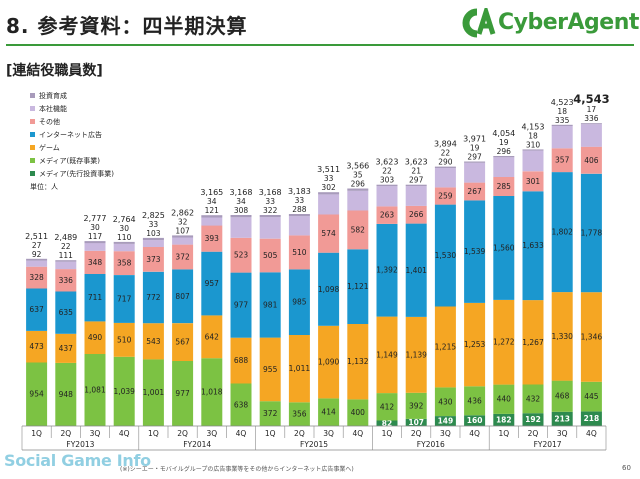 The image size is (640, 479). What do you see at coordinates (72, 121) in the screenshot?
I see `legend-item-other: その他` at bounding box center [72, 121].